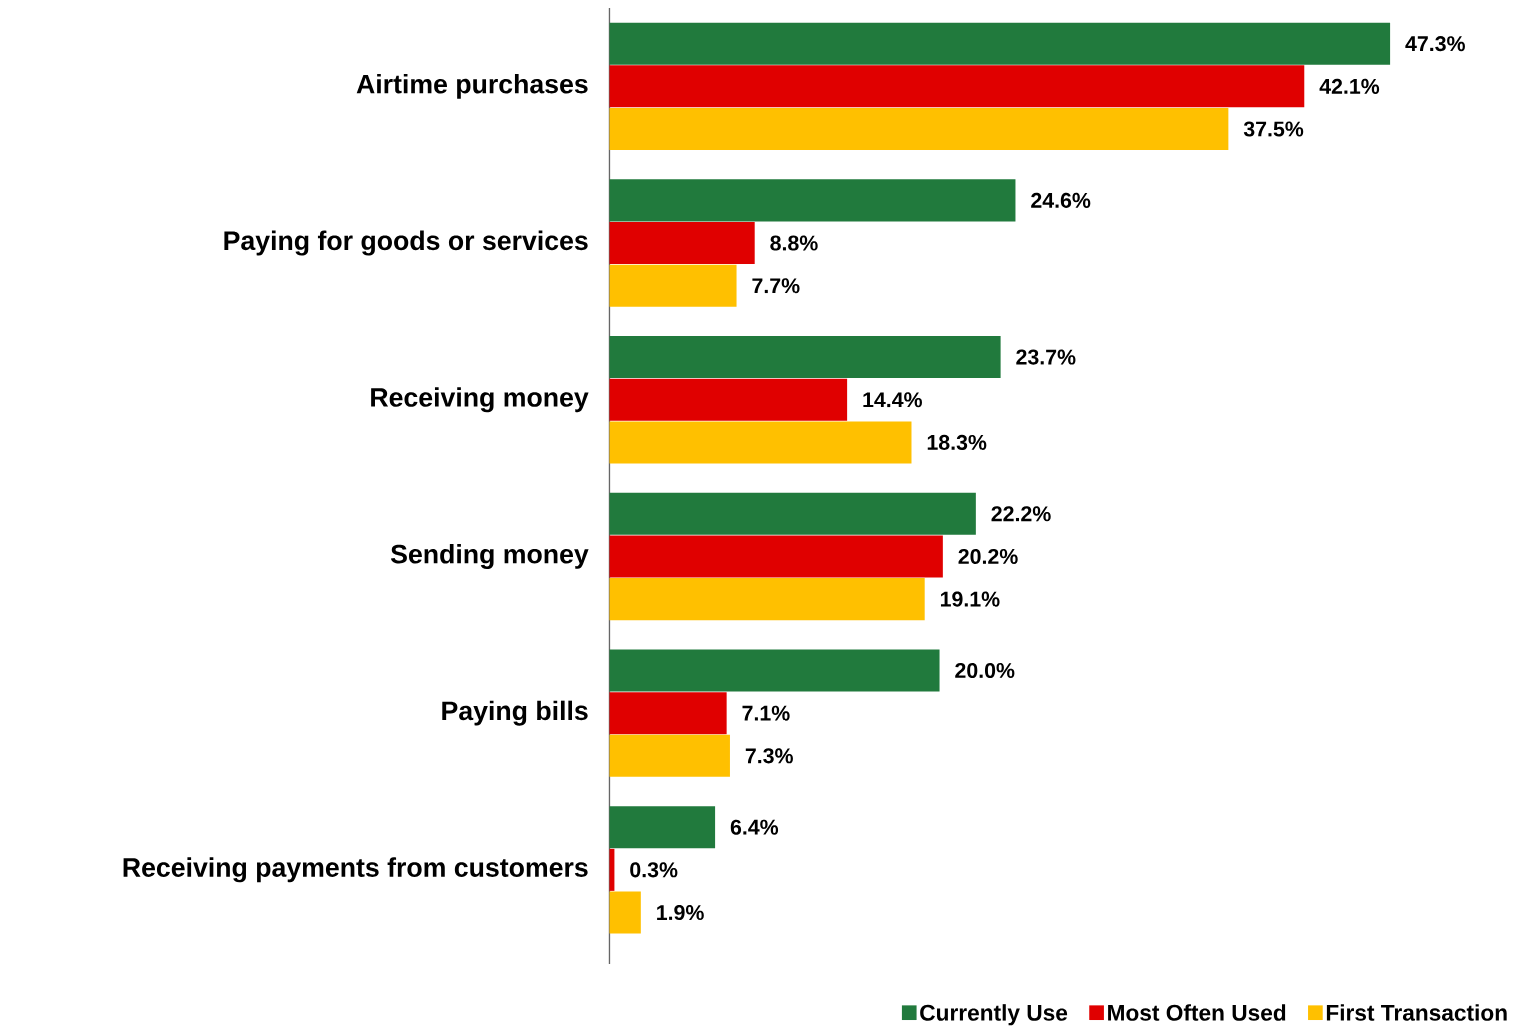  Describe the element at coordinates (654, 870) in the screenshot. I see `data-label: 0.3%` at that location.